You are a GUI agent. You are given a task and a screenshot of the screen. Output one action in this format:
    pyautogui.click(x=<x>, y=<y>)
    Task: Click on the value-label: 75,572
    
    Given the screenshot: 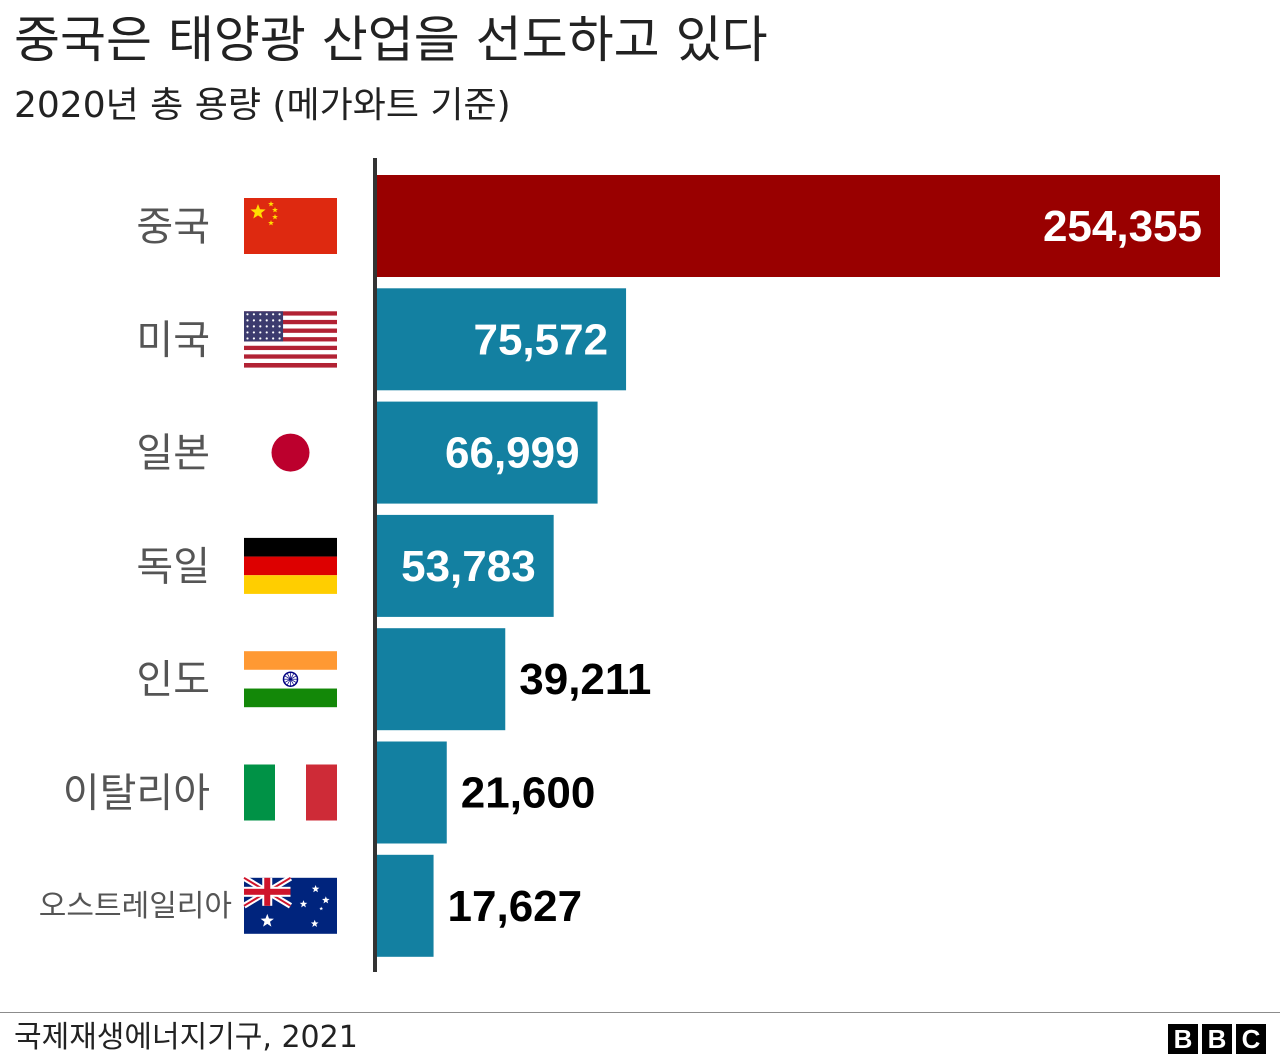 What is the action you would take?
    pyautogui.click(x=540, y=339)
    